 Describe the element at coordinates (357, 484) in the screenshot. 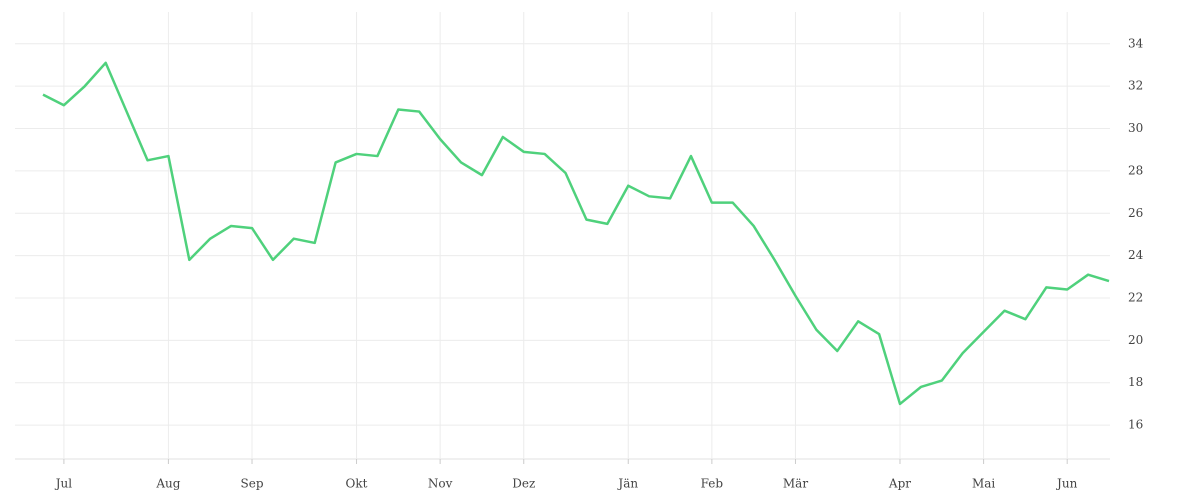

I see `x-tick-label: Okt` at that location.